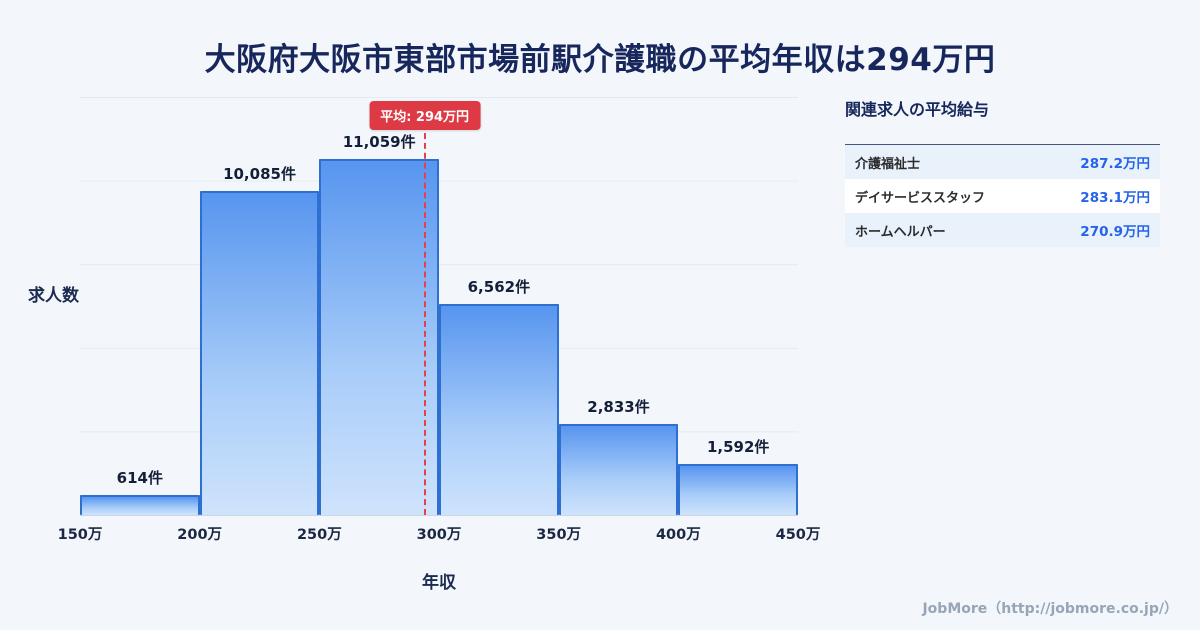 This screenshot has height=630, width=1200. What do you see at coordinates (900, 232) in the screenshot?
I see `job-name: ホームヘルパー` at bounding box center [900, 232].